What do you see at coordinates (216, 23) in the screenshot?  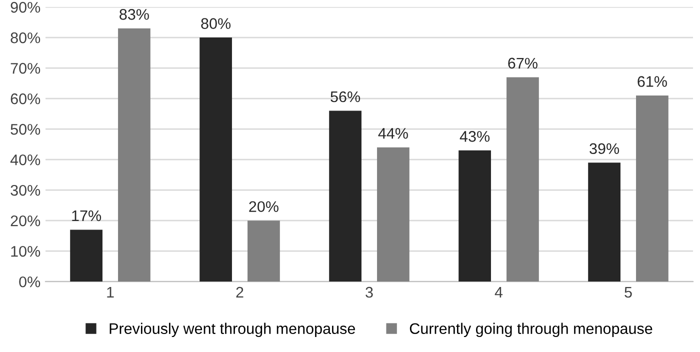 I see `data-label: 80%` at bounding box center [216, 23].